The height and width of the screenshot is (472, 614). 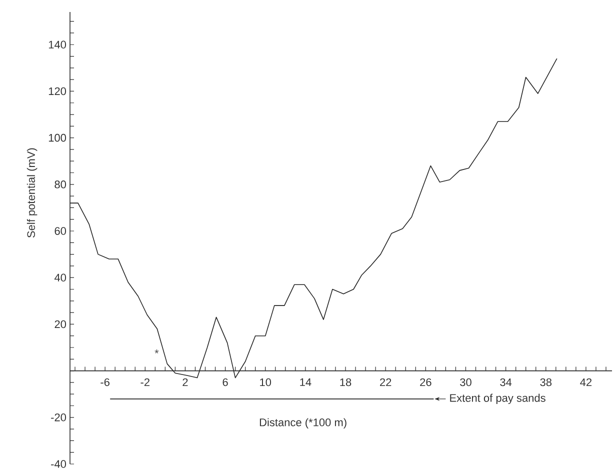 What do you see at coordinates (306, 382) in the screenshot?
I see `x-tick-label: 14` at bounding box center [306, 382].